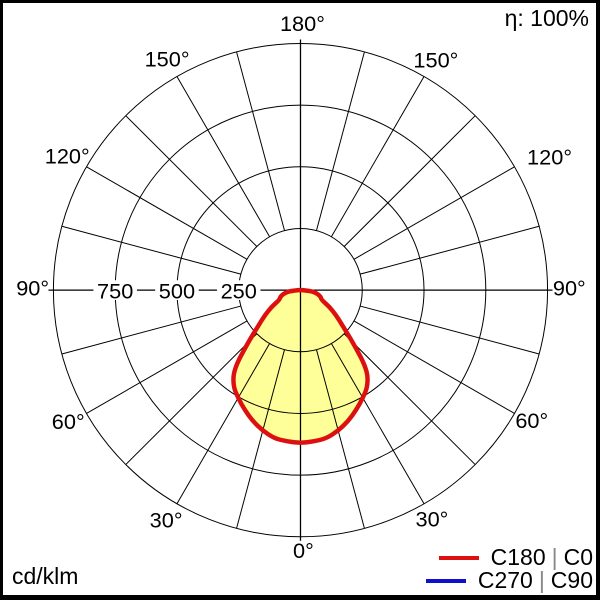 This screenshot has width=600, height=600. Describe the element at coordinates (541, 557) in the screenshot. I see `legend-label-c180-c0: C180 | C0` at that location.